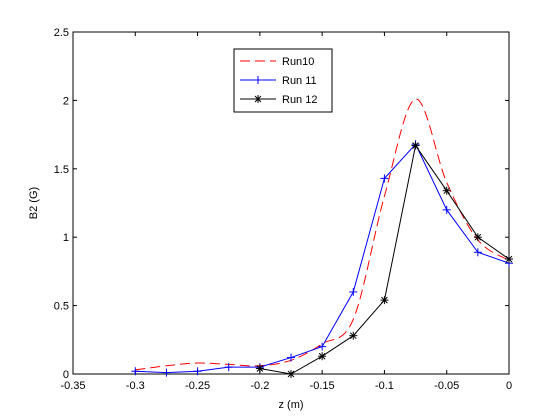 The width and height of the screenshot is (560, 420). I want to click on x-tick-label: -0.1, so click(384, 386).